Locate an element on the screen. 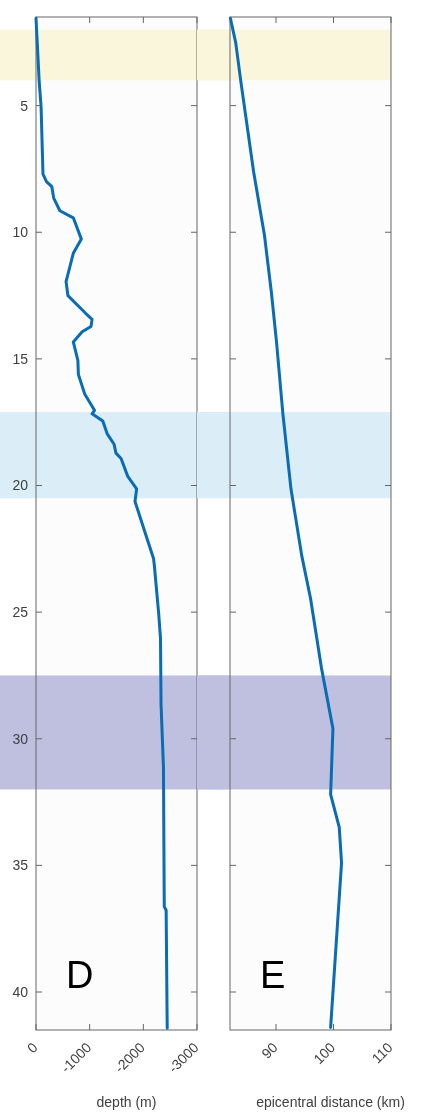 The height and width of the screenshot is (1117, 441). y-tick-label: 35 is located at coordinates (20, 865).